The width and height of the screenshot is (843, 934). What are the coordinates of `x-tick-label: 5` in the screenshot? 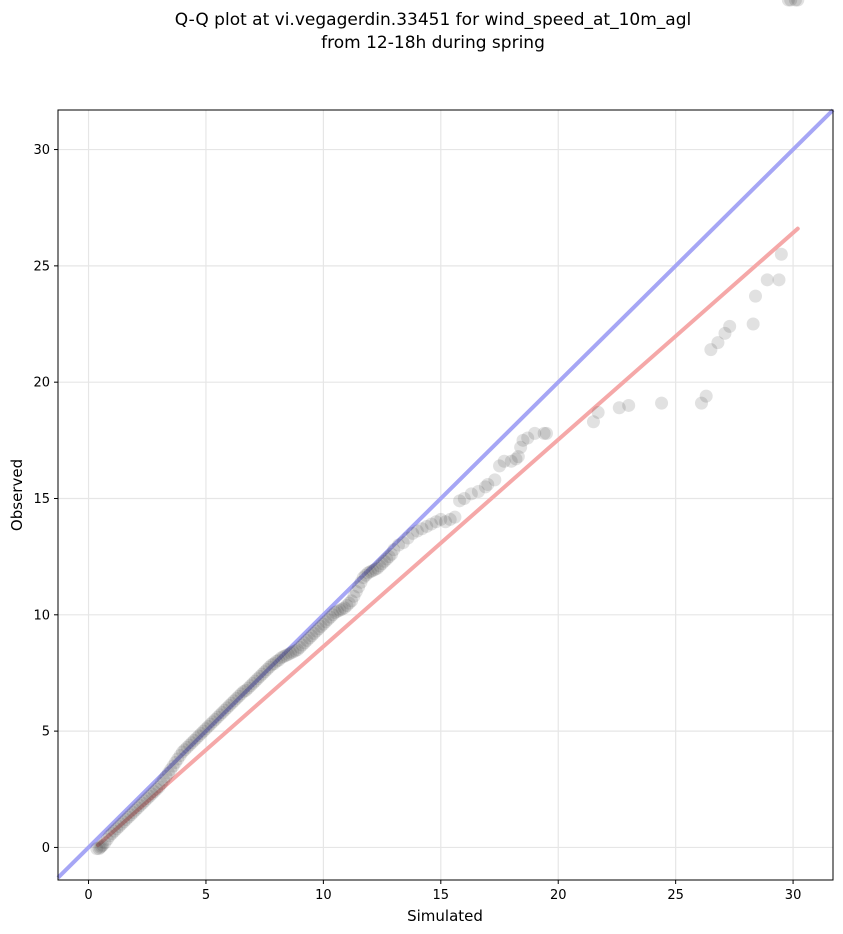 It's located at (206, 895).